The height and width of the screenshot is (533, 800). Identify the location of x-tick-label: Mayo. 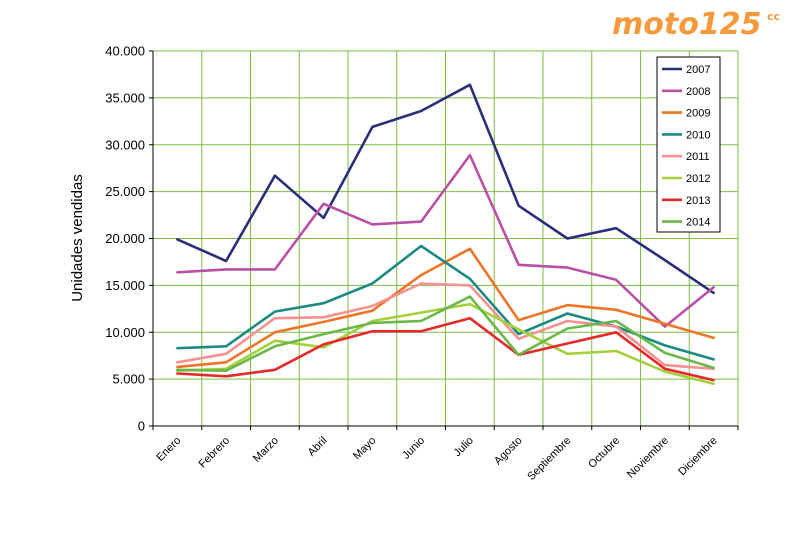
(365, 449).